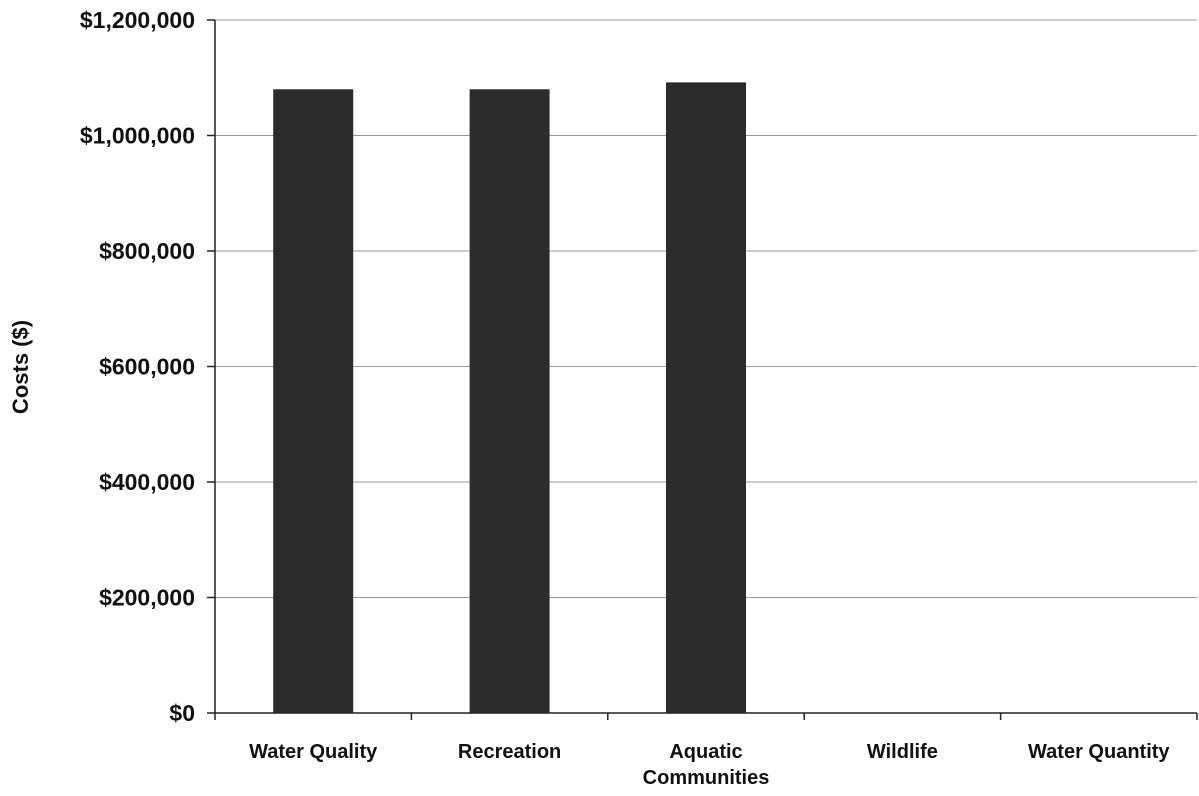 This screenshot has width=1199, height=796. I want to click on y-tick-label: $400,000, so click(147, 482).